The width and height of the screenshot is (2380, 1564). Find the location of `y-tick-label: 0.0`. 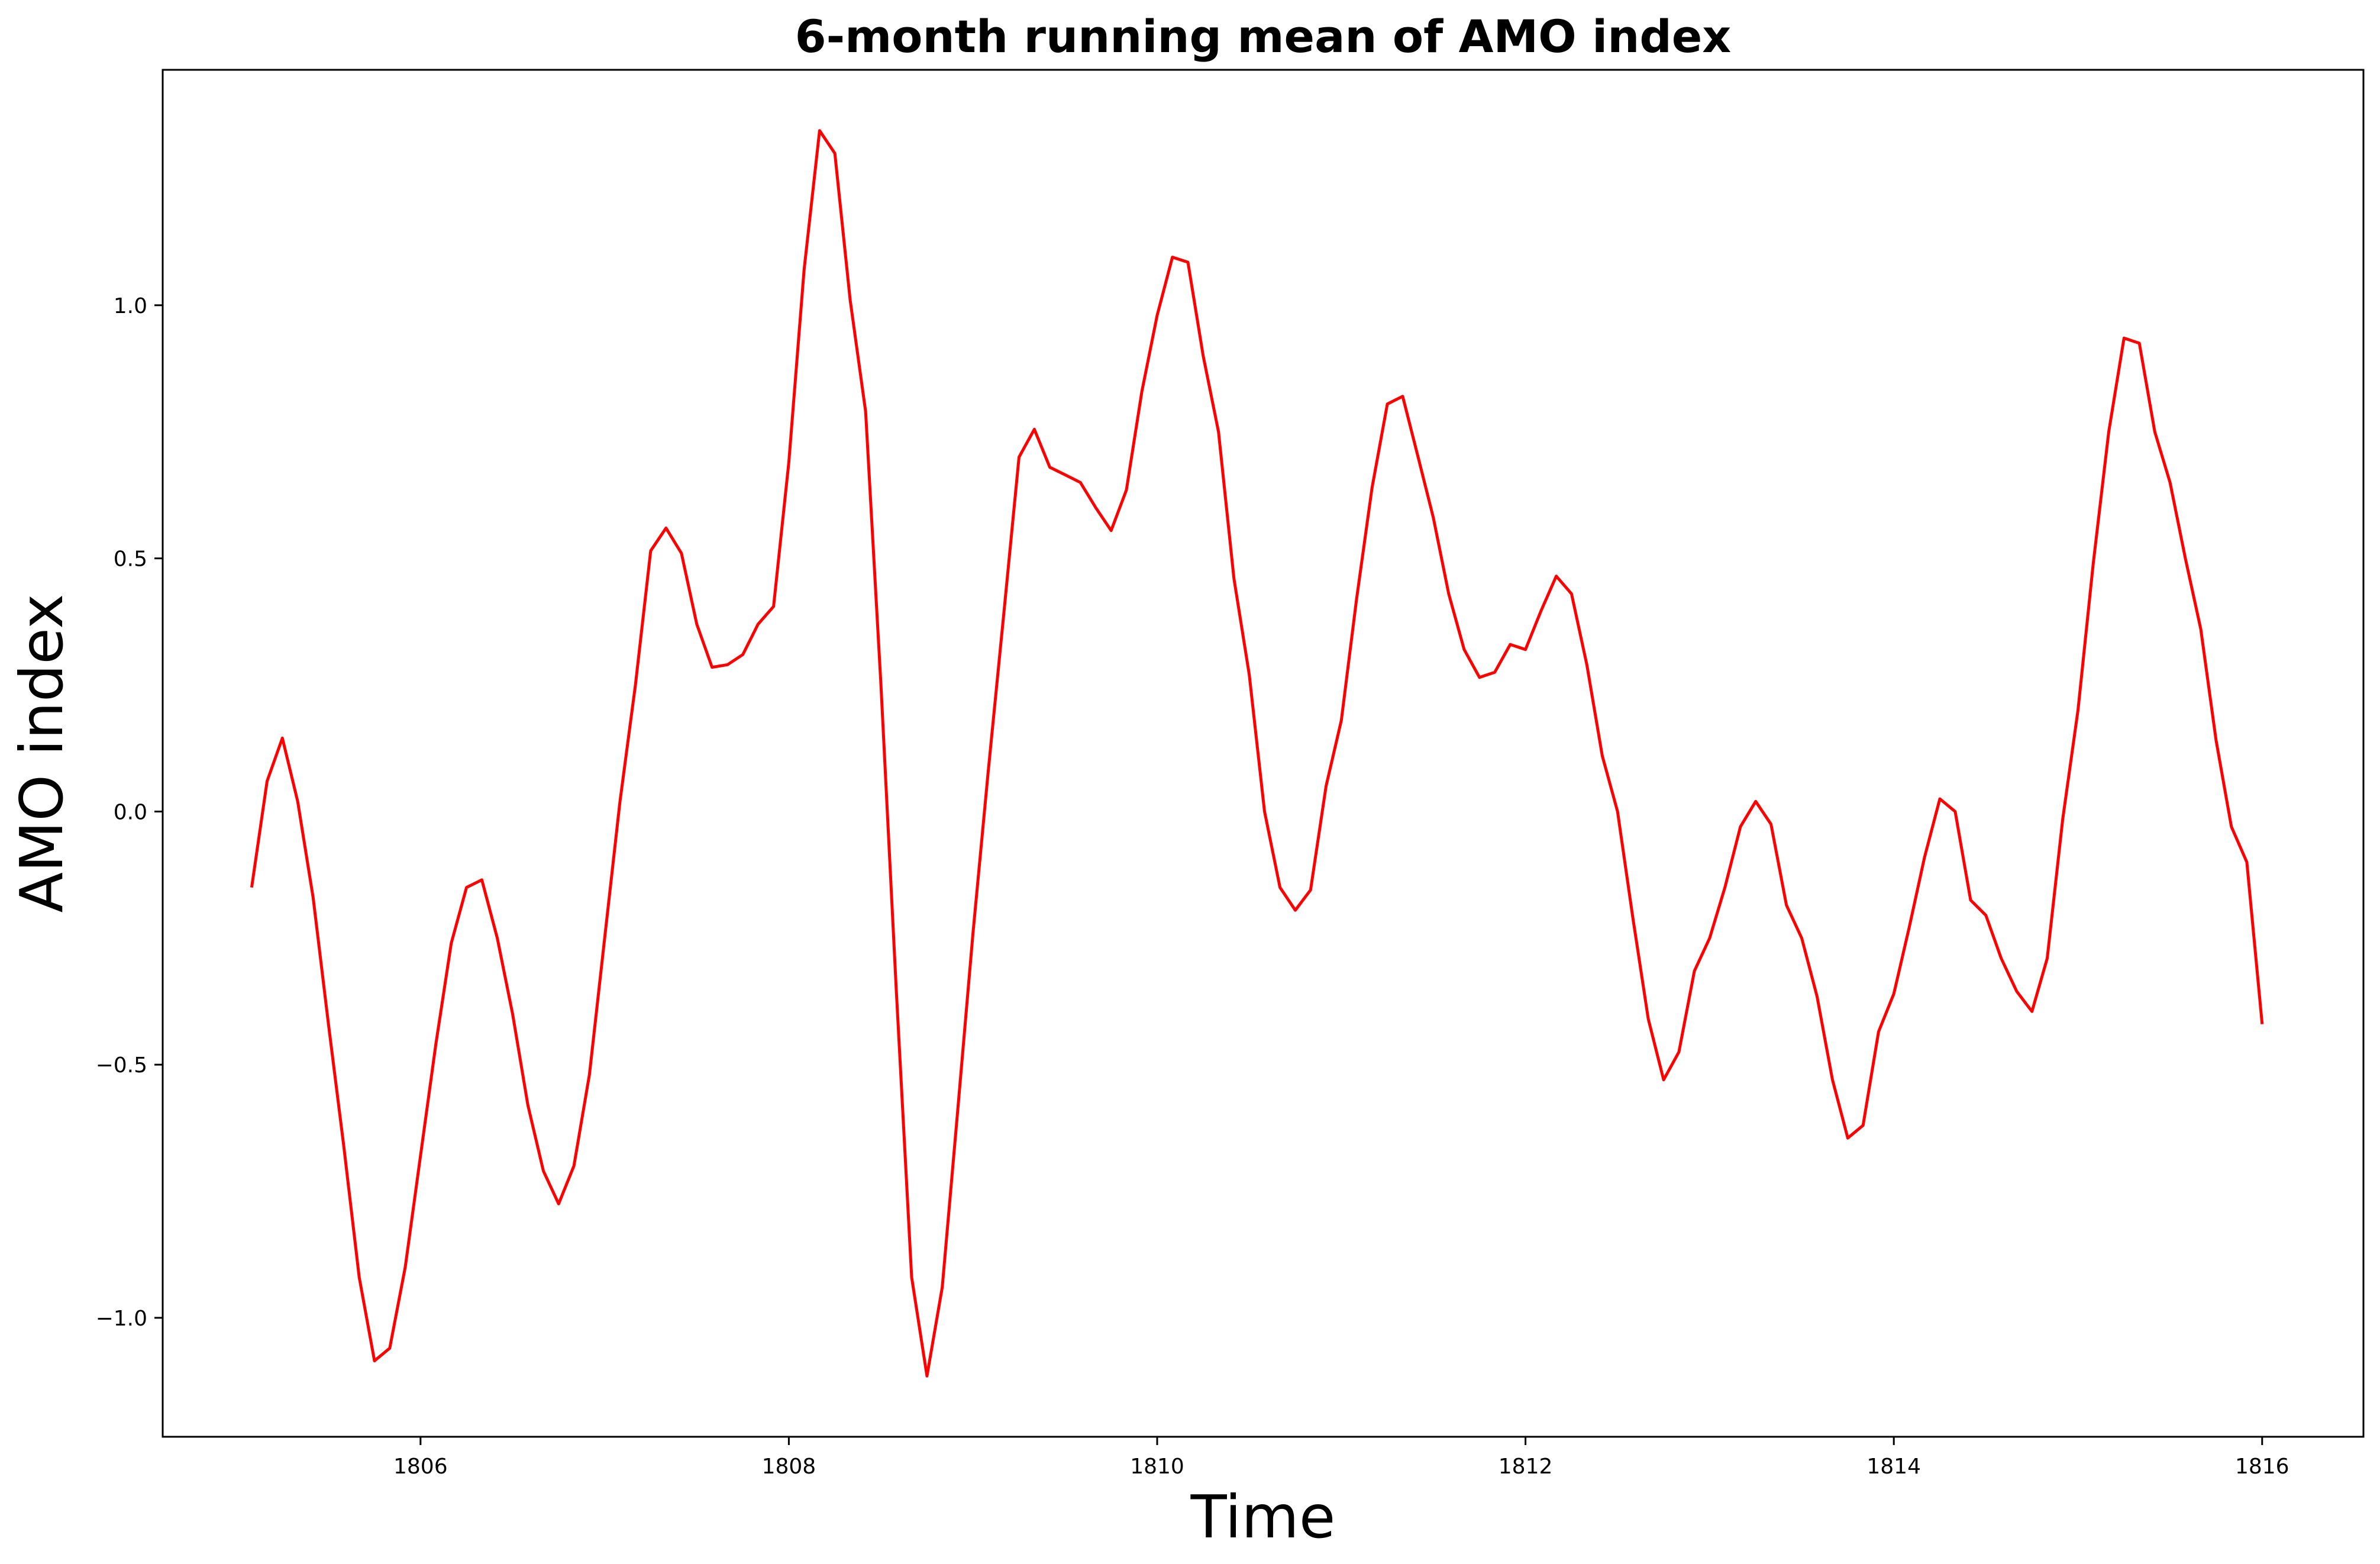

y-tick-label: 0.0 is located at coordinates (130, 812).